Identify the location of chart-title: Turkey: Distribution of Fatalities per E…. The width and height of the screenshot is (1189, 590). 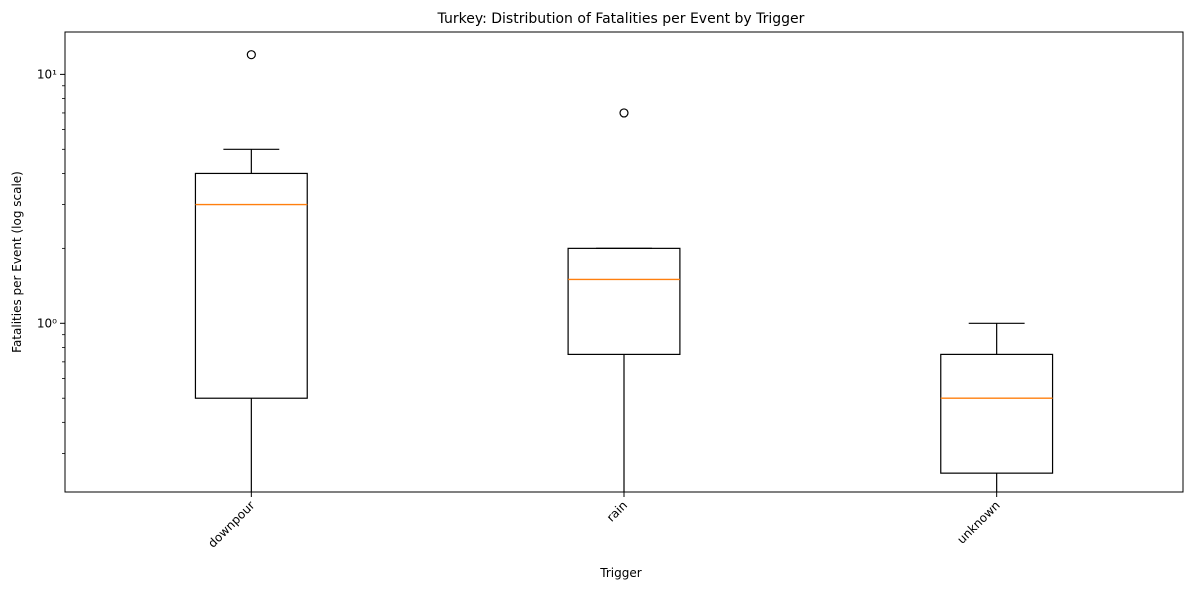
(621, 19).